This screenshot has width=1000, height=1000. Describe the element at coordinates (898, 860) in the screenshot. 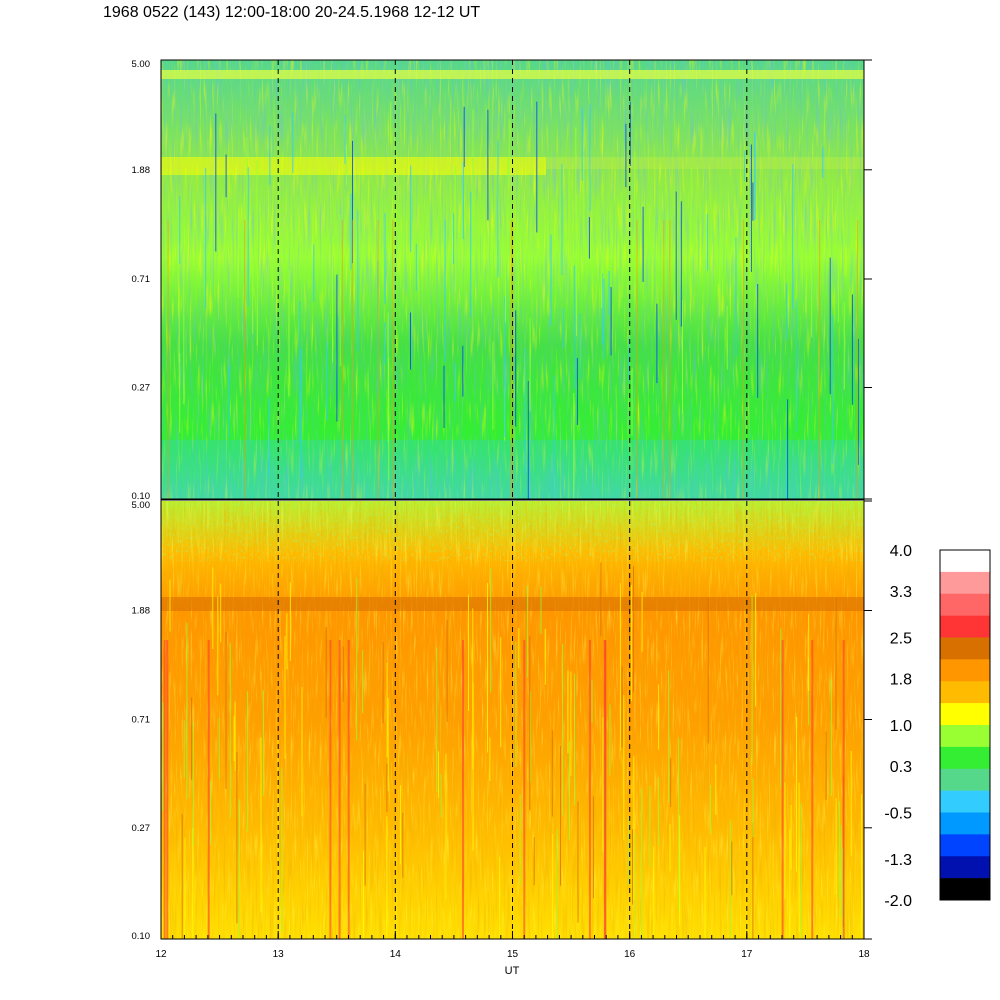

I see `colorbar-label: -1.3` at that location.